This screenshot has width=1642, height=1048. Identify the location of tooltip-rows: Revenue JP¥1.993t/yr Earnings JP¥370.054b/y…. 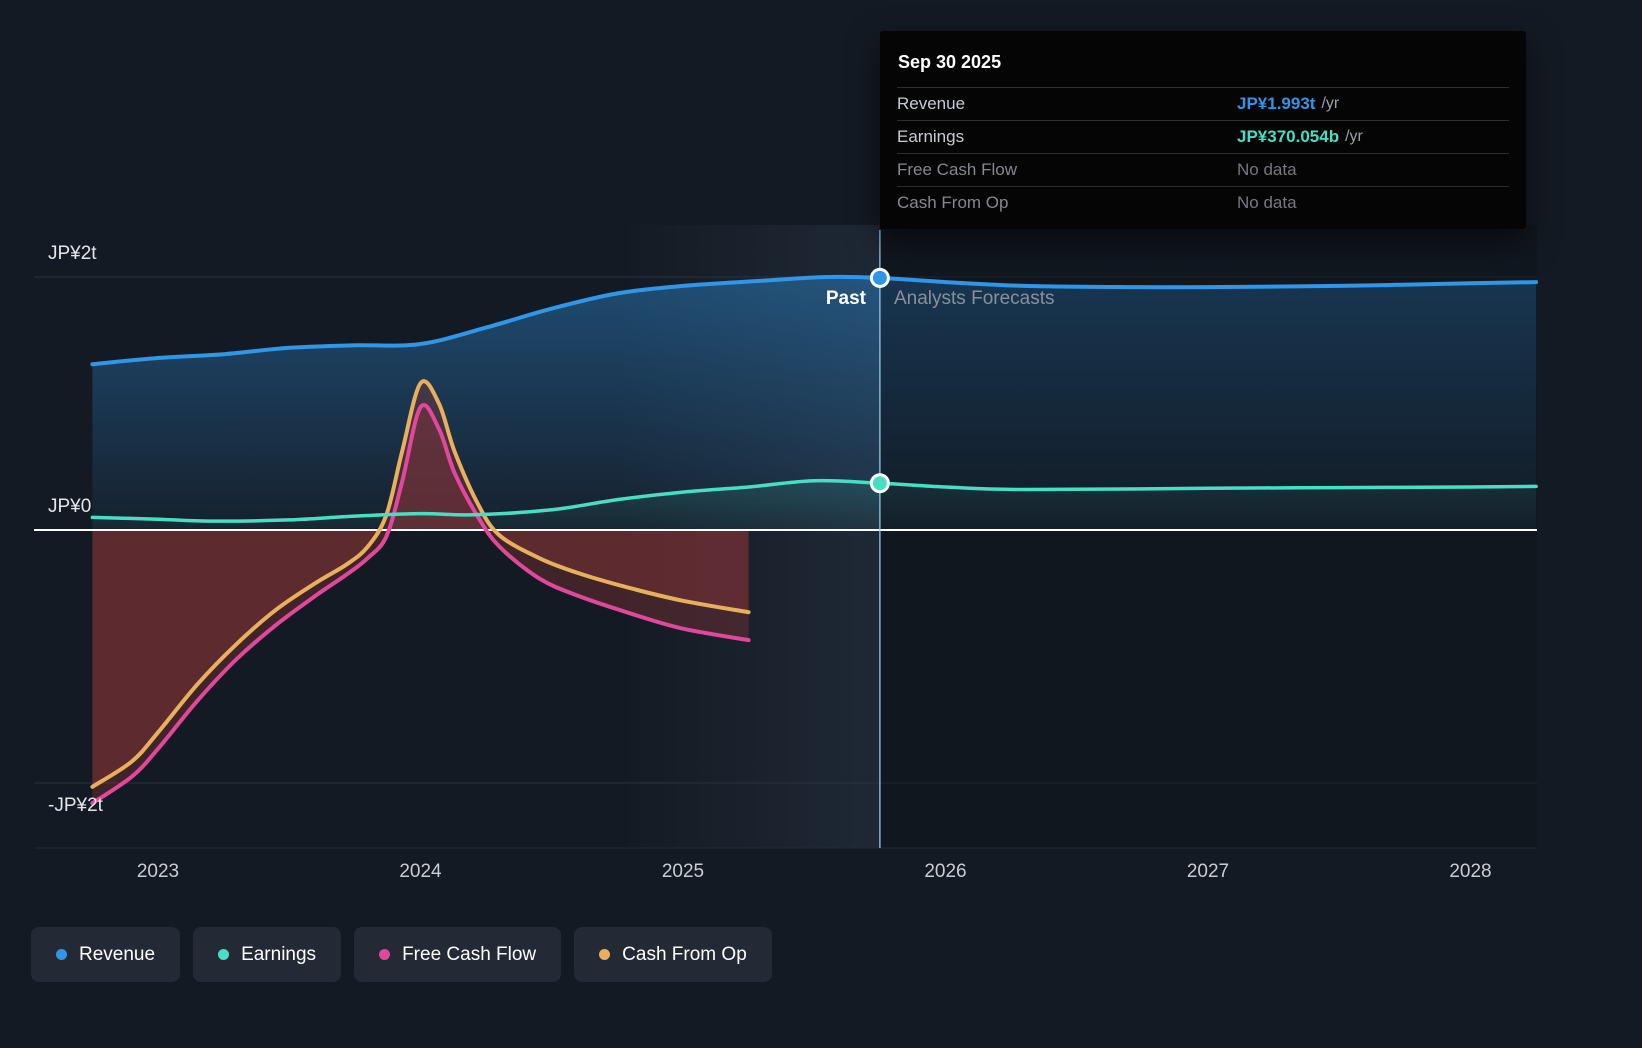
(1203, 153).